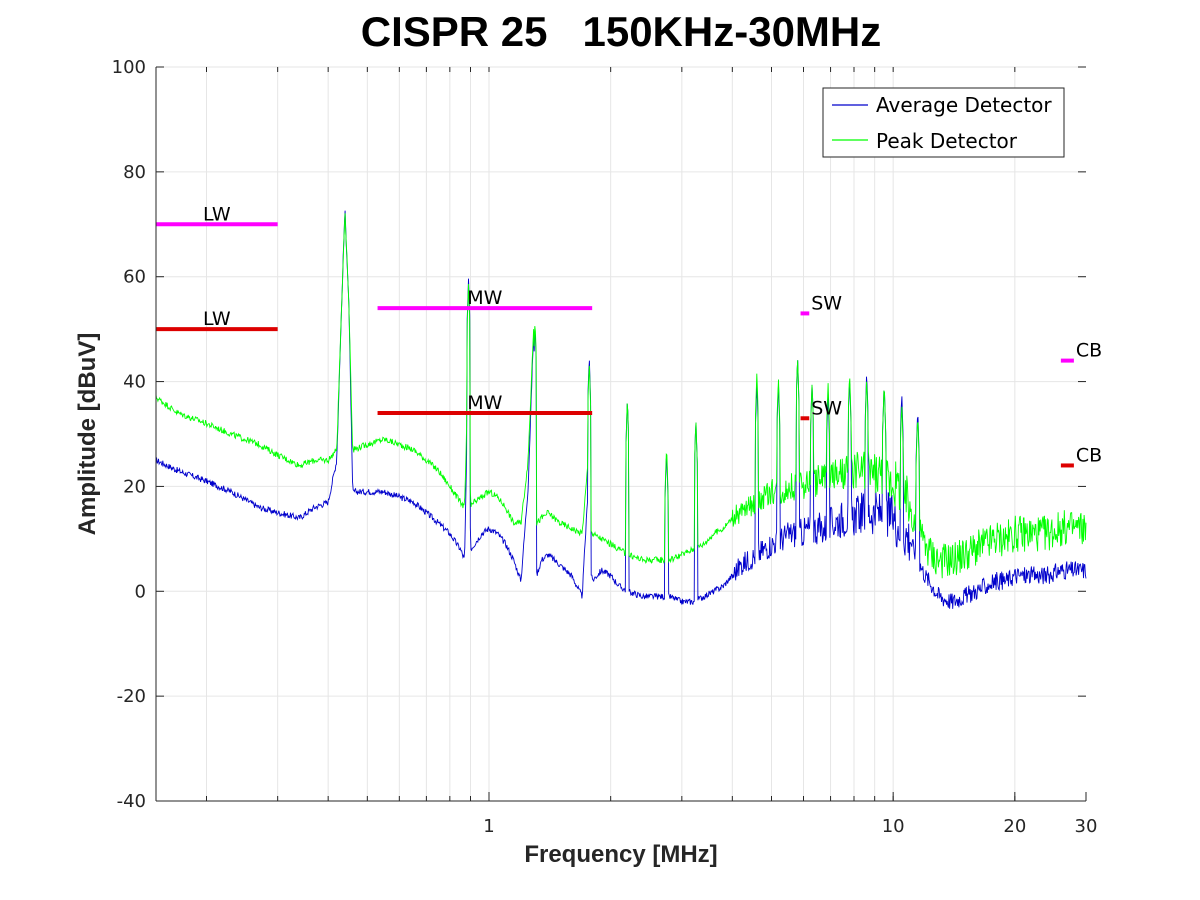 This screenshot has height=900, width=1200. Describe the element at coordinates (947, 141) in the screenshot. I see `legend-label-peak: Peak Detector` at that location.